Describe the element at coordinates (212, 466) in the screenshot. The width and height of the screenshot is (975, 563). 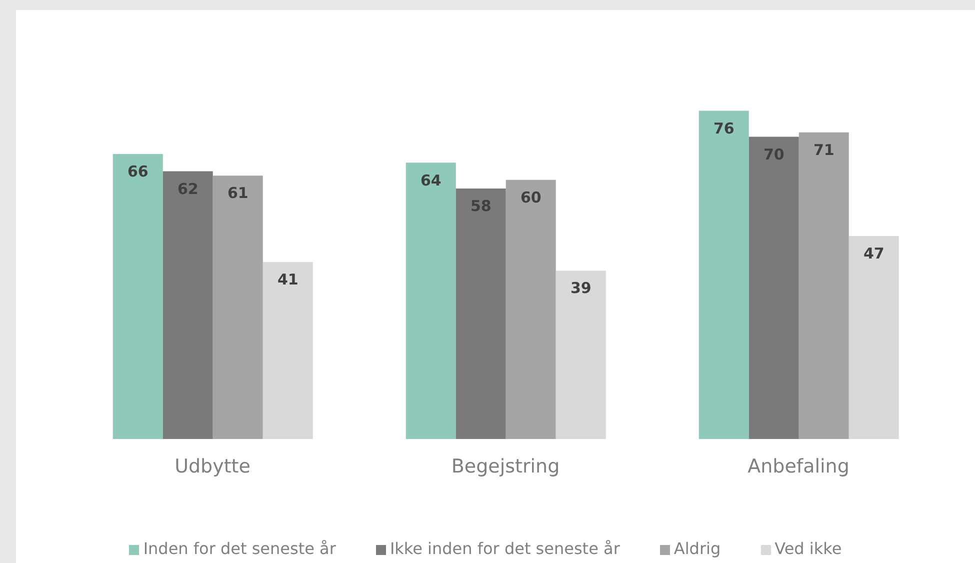
I see `x-tick-label: Udbytte` at that location.